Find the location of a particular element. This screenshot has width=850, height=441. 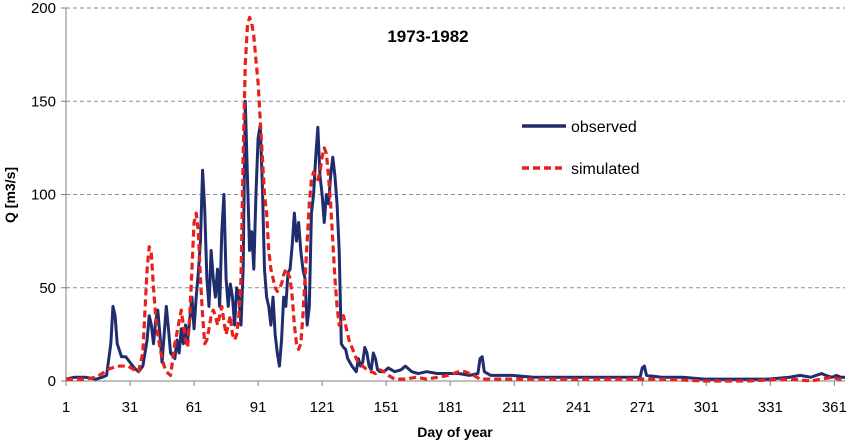

x-tick-label-151: 151 is located at coordinates (386, 407).